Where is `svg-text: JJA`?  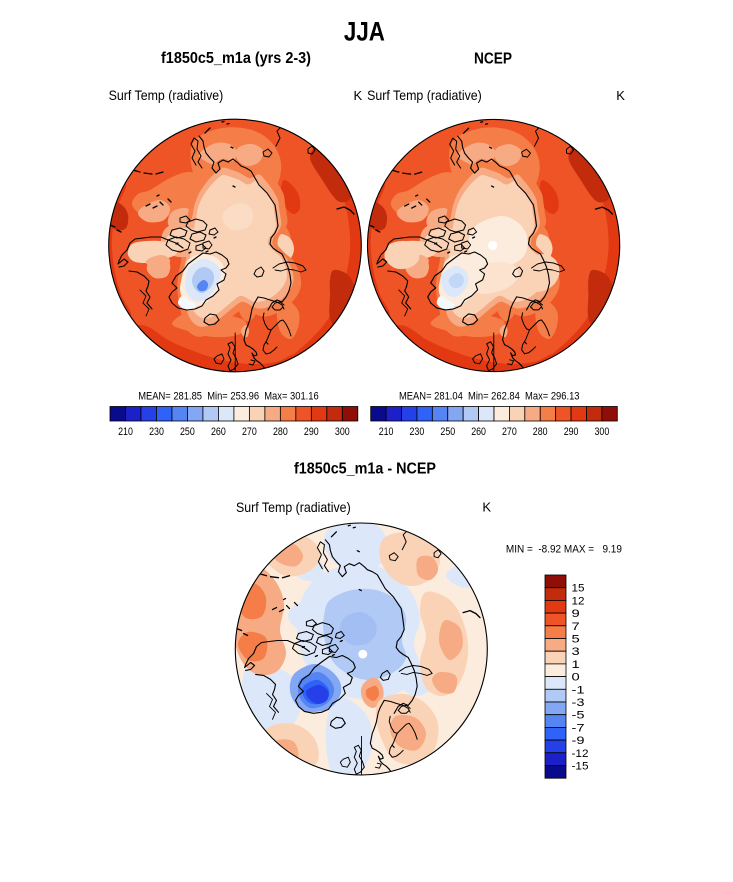
svg-text: JJA is located at coordinates (364, 31).